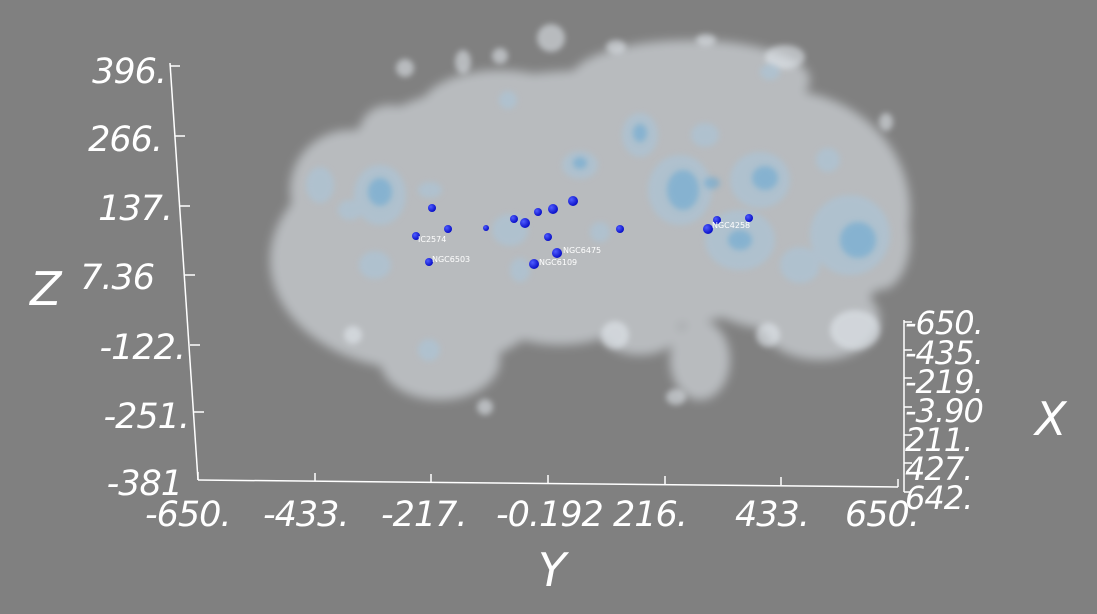  What do you see at coordinates (144, 484) in the screenshot?
I see `z-tick-label: -381` at bounding box center [144, 484].